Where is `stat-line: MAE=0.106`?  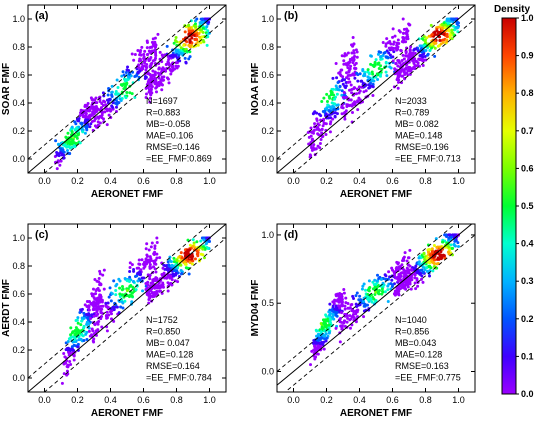 stat-line: MAE=0.106 is located at coordinates (169, 136).